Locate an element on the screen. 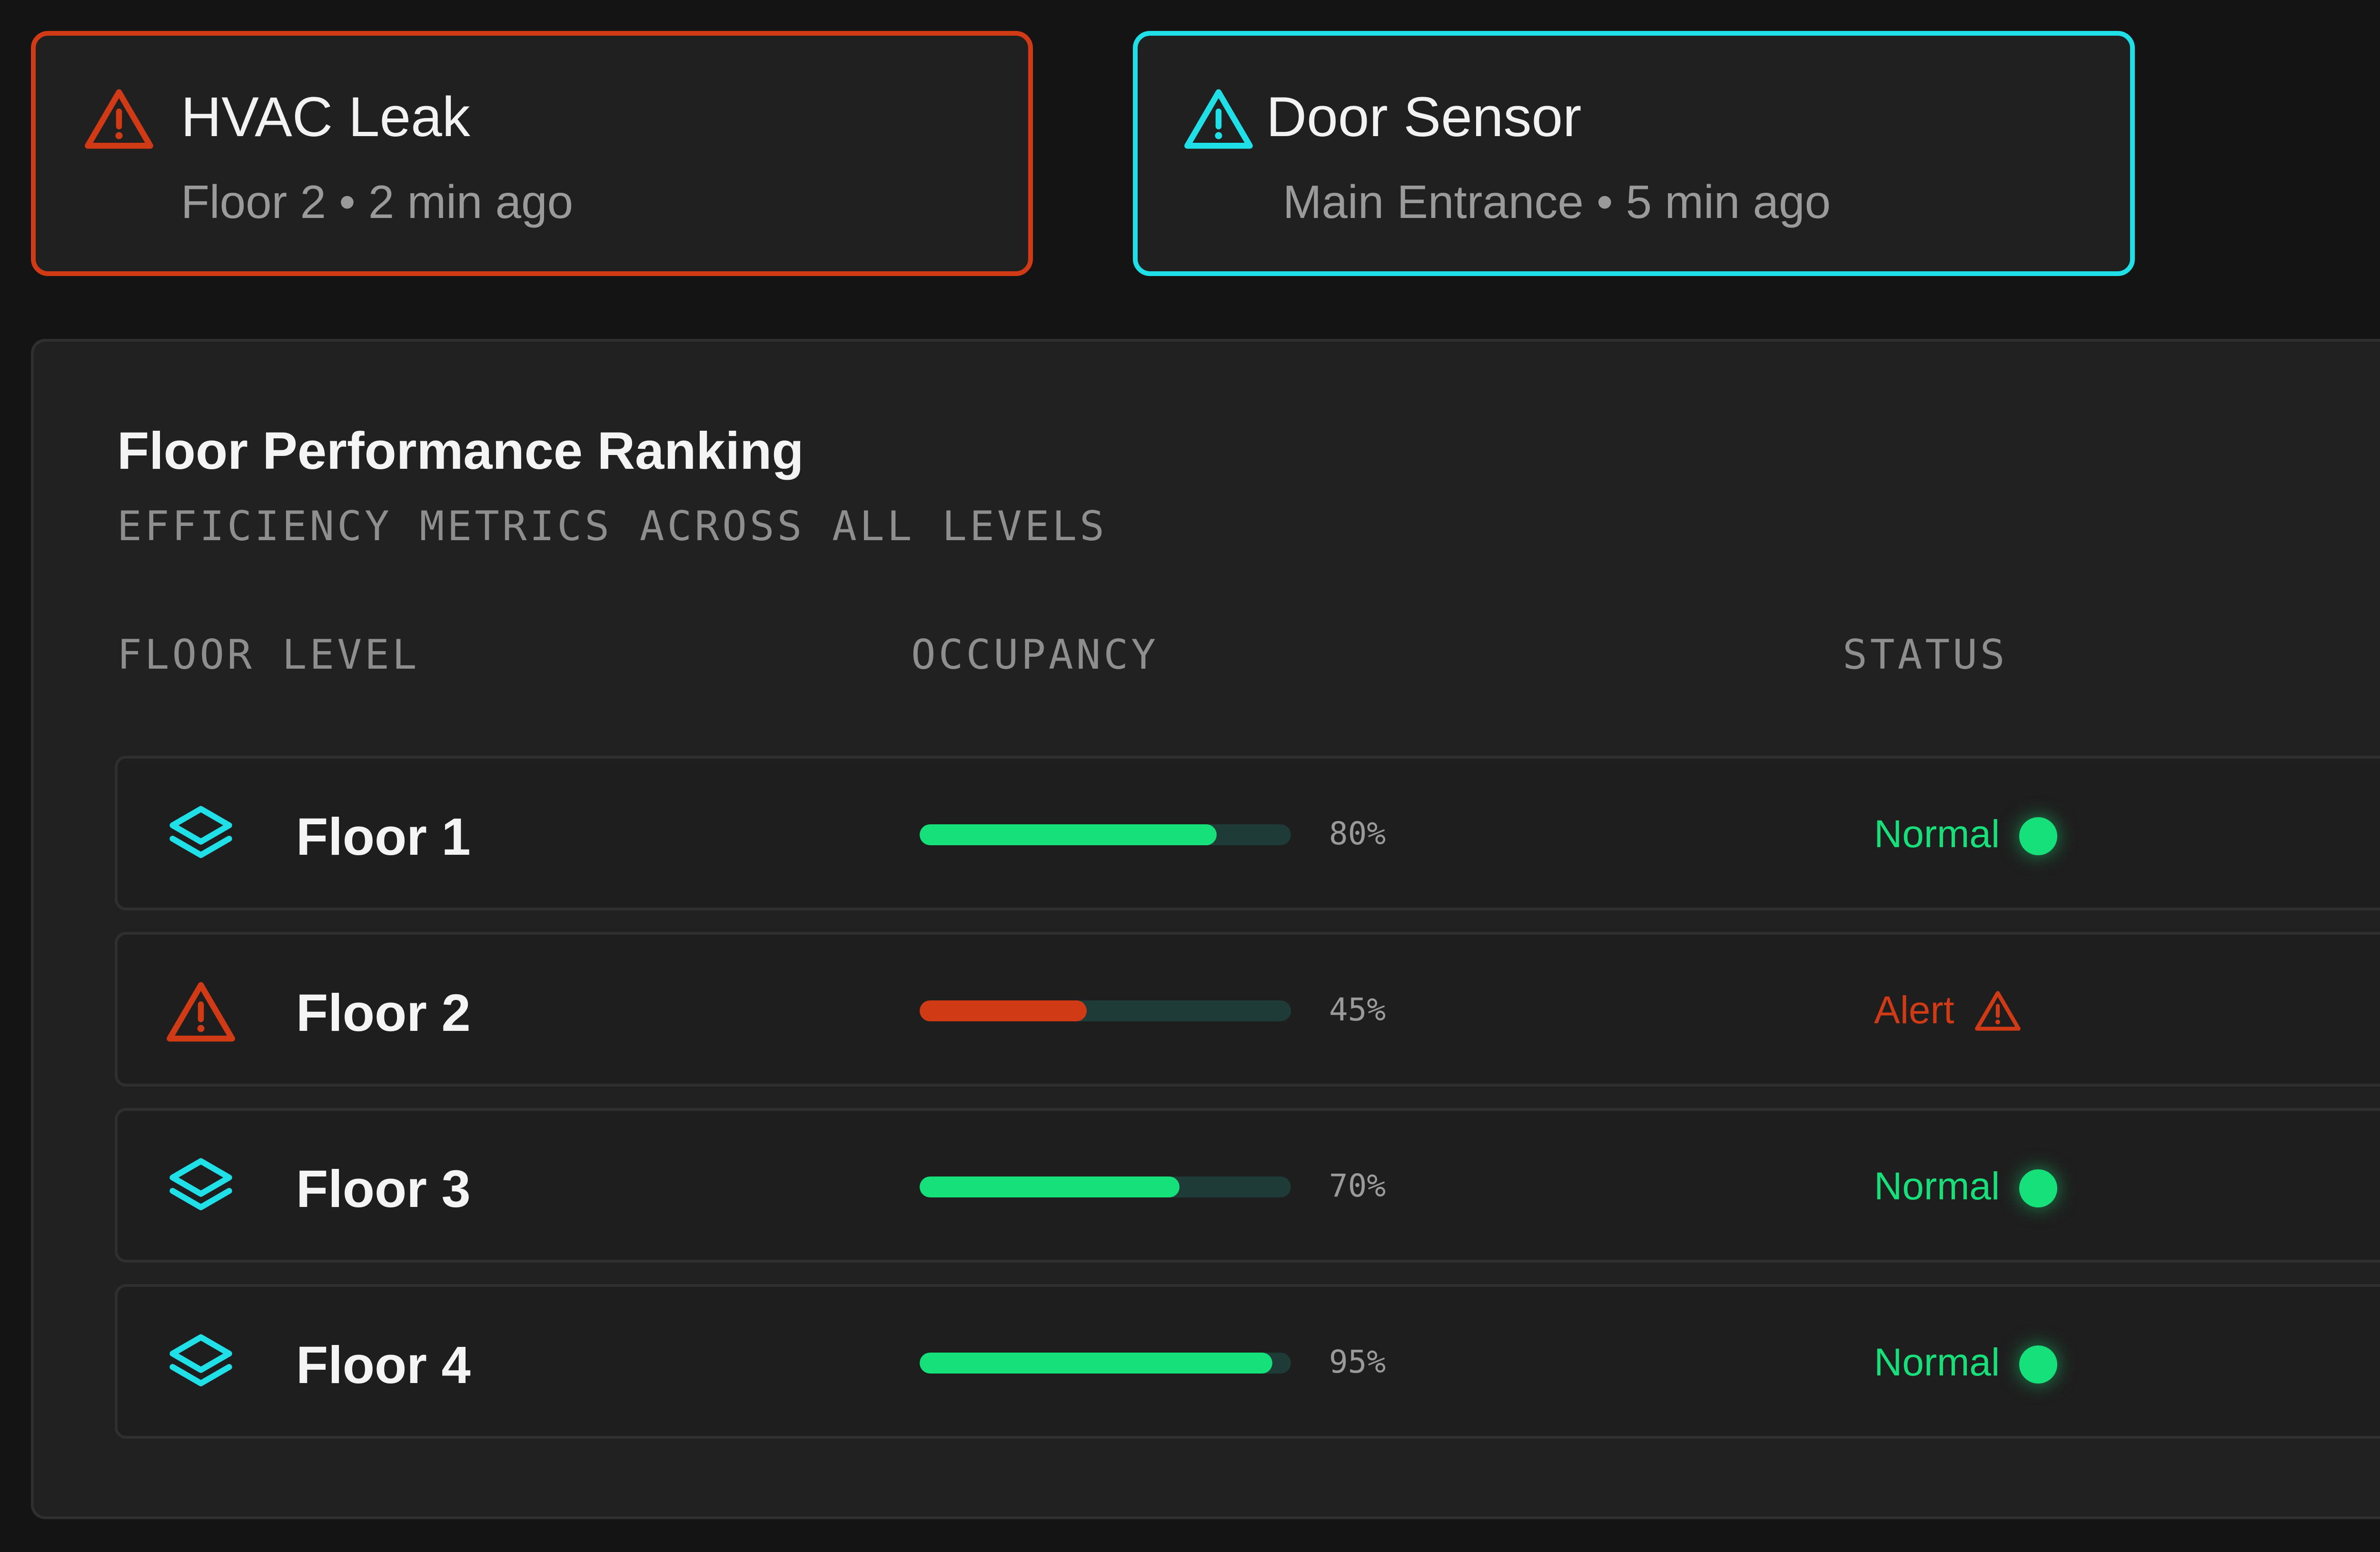  alert-title: HVAC Leak is located at coordinates (325, 117).